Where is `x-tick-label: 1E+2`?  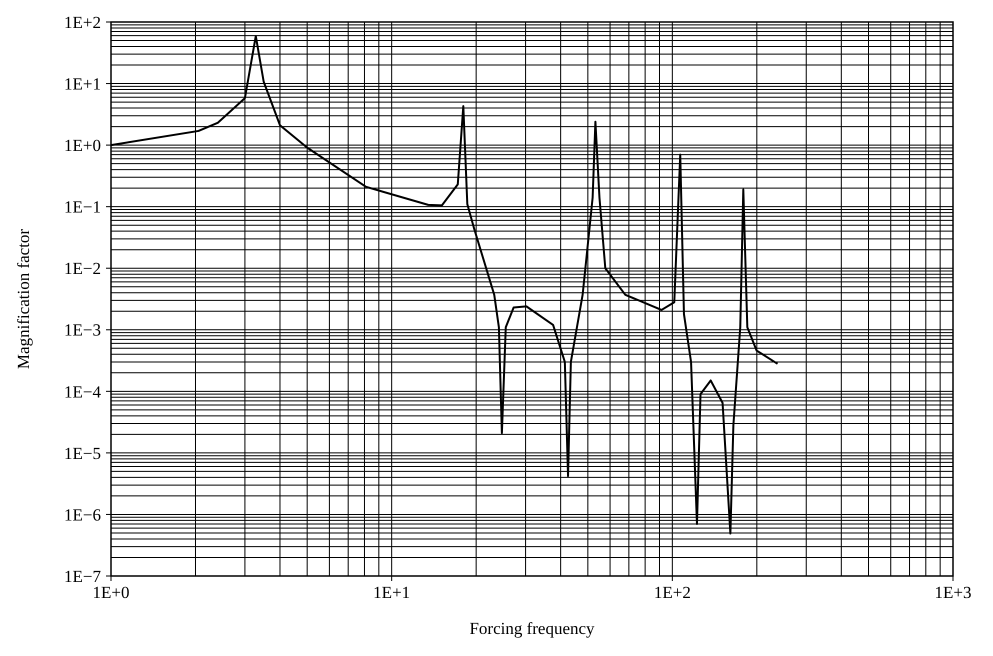
x-tick-label: 1E+2 is located at coordinates (672, 592).